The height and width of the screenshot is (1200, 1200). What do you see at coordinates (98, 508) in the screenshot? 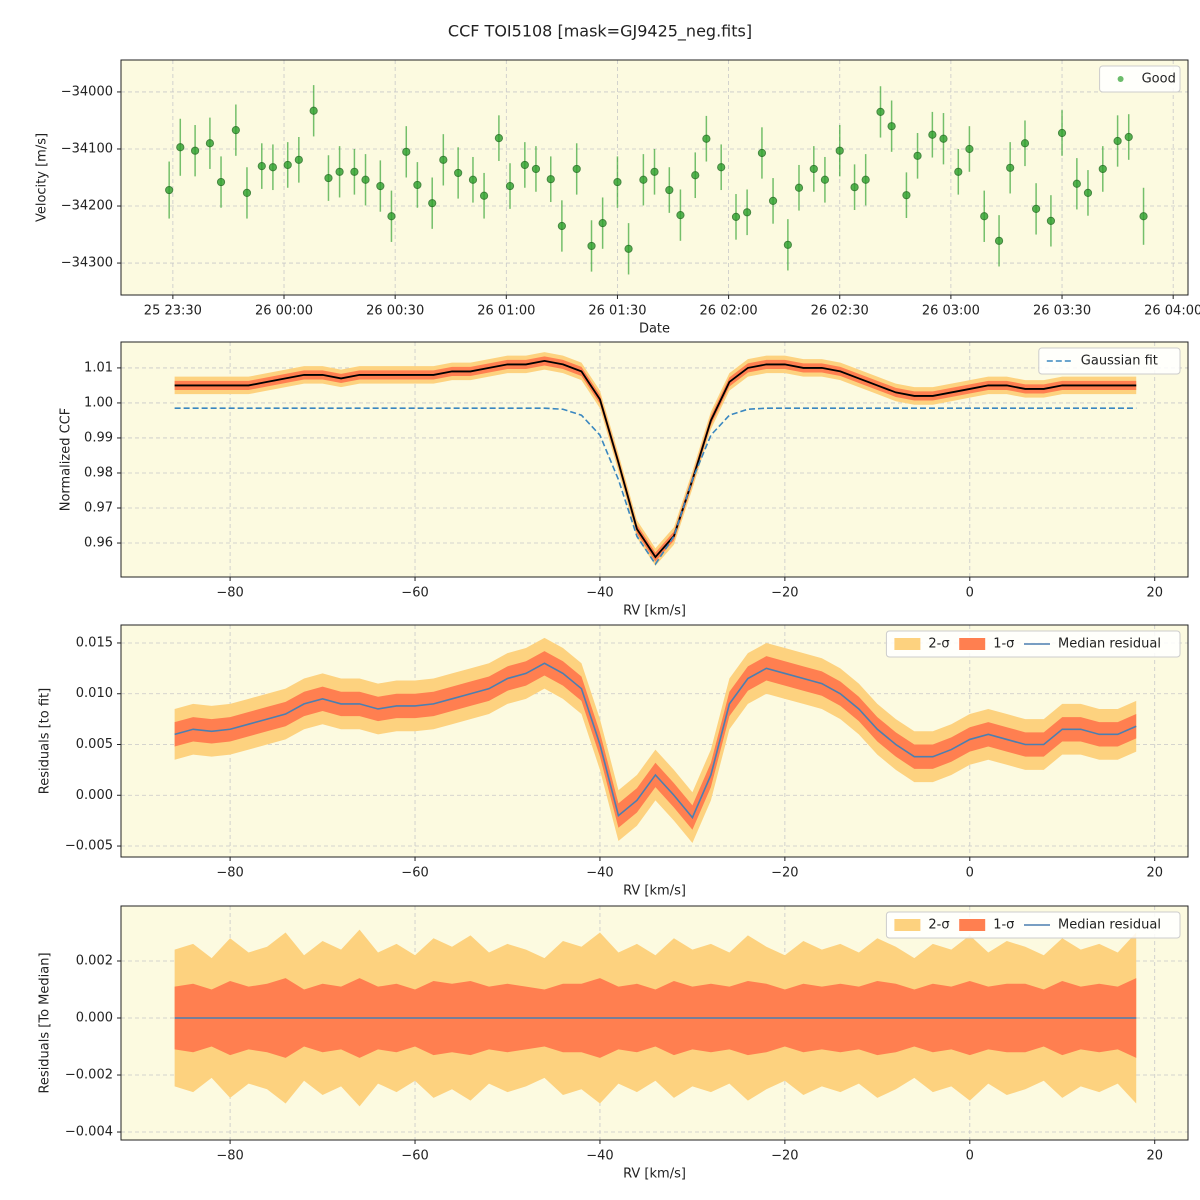
I see `y-tick-label: 0.97` at bounding box center [98, 508].